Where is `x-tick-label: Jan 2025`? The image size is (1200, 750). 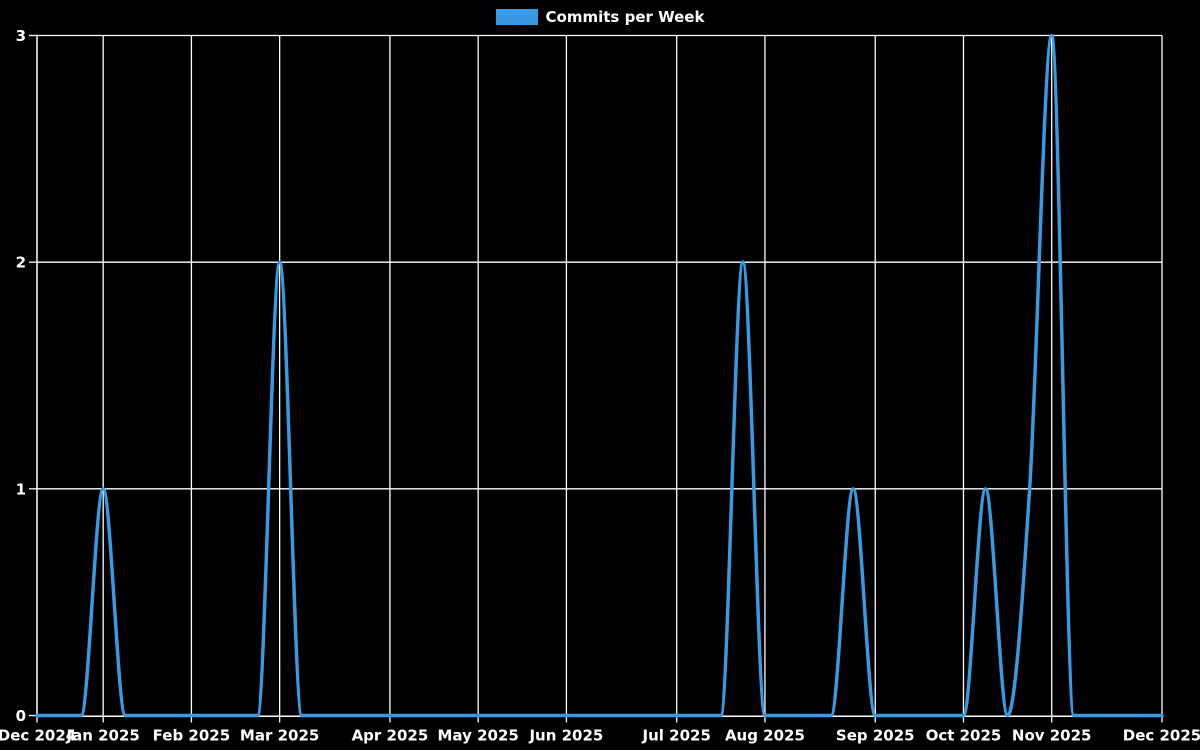 x-tick-label: Jan 2025 is located at coordinates (102, 736).